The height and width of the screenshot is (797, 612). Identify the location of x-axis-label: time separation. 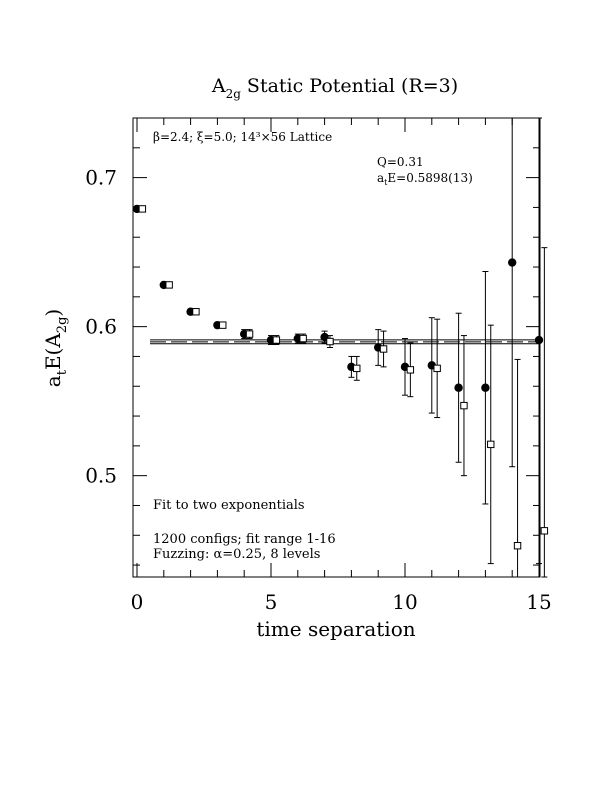
(335, 629).